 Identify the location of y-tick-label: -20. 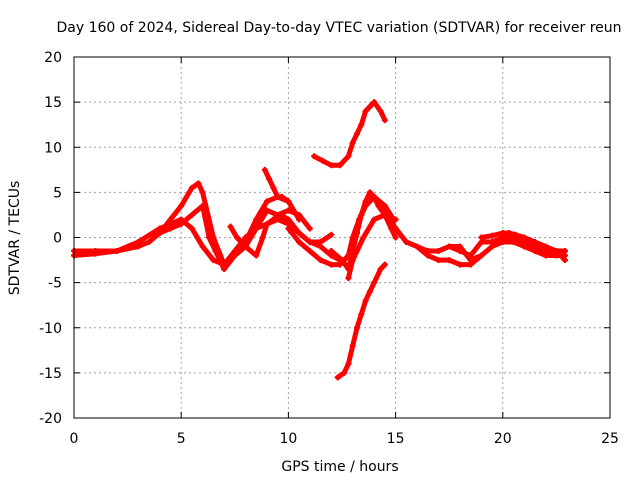
(50, 419).